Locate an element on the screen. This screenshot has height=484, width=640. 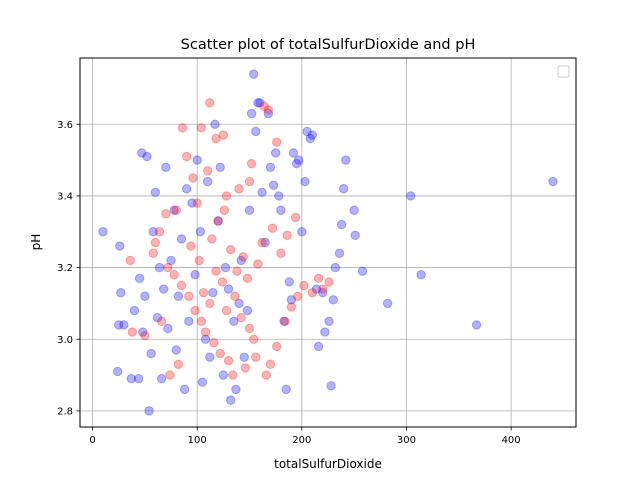
x-tick-label: 400 is located at coordinates (511, 440).